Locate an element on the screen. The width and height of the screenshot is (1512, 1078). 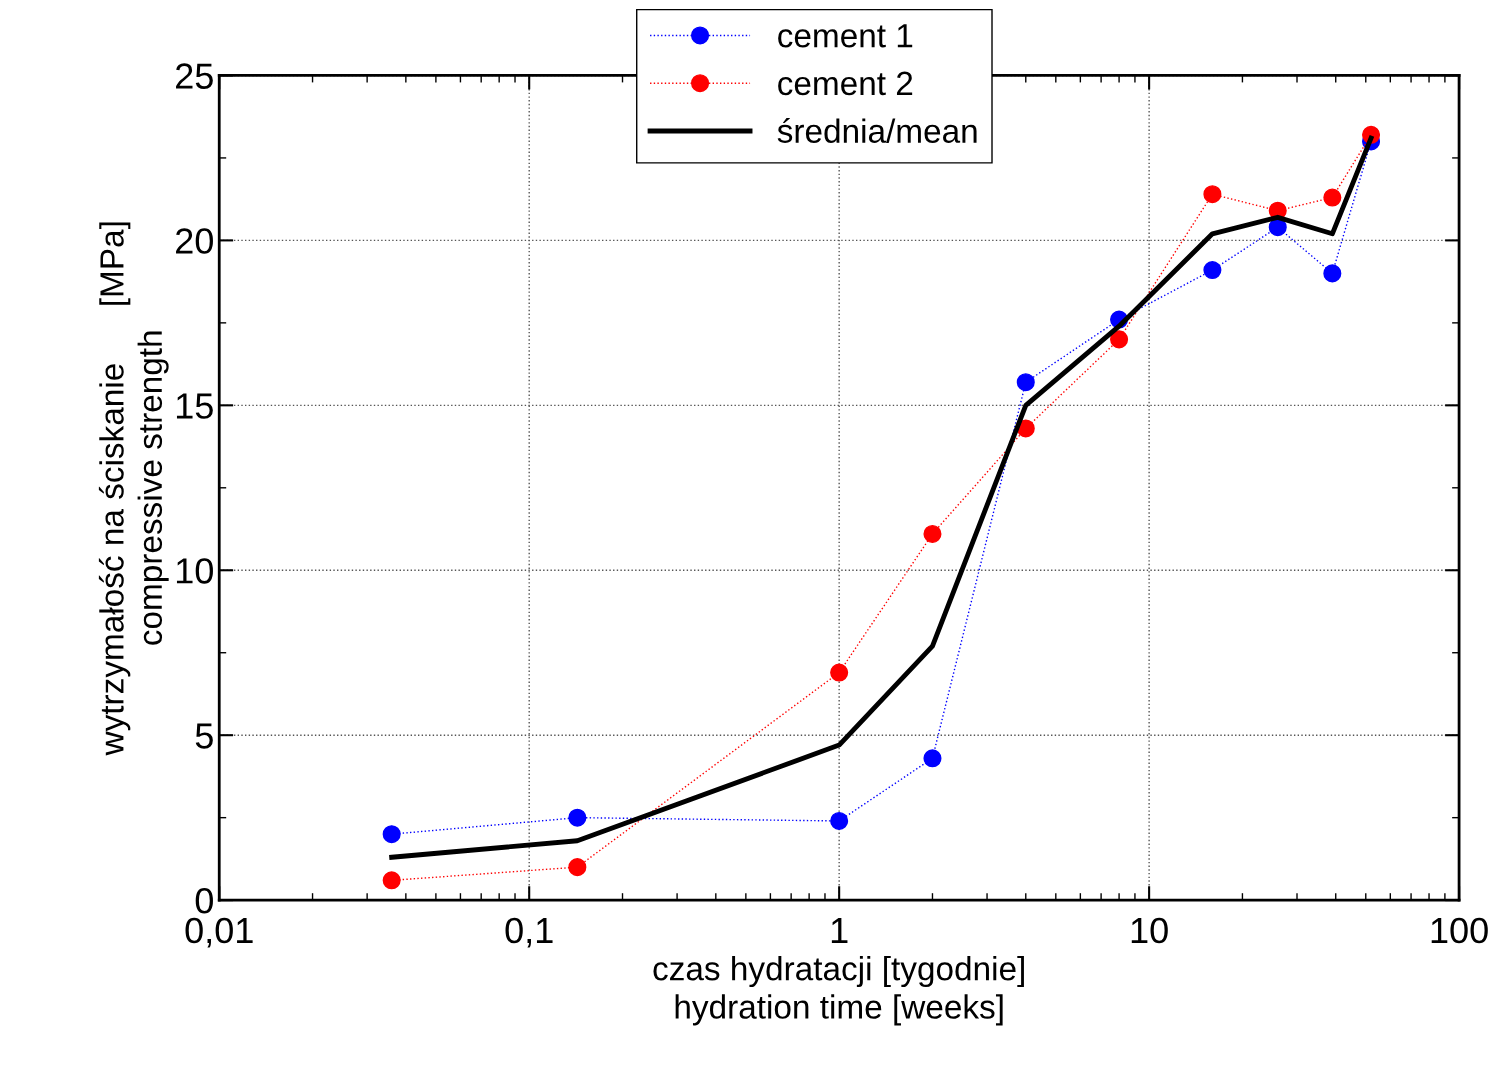
y-tick-label: 5 is located at coordinates (204, 736).